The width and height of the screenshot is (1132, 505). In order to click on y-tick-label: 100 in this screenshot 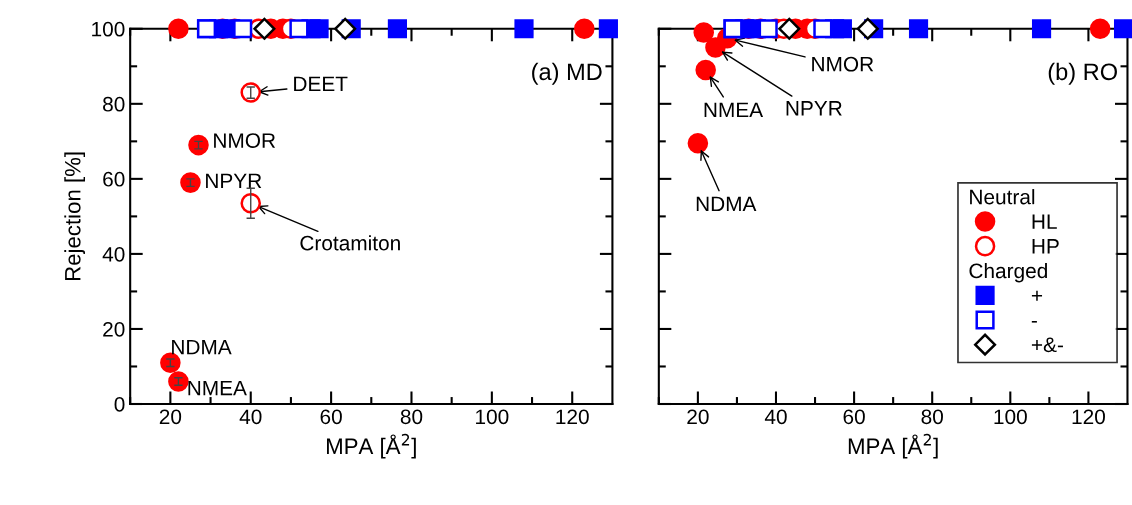, I will do `click(108, 29)`.